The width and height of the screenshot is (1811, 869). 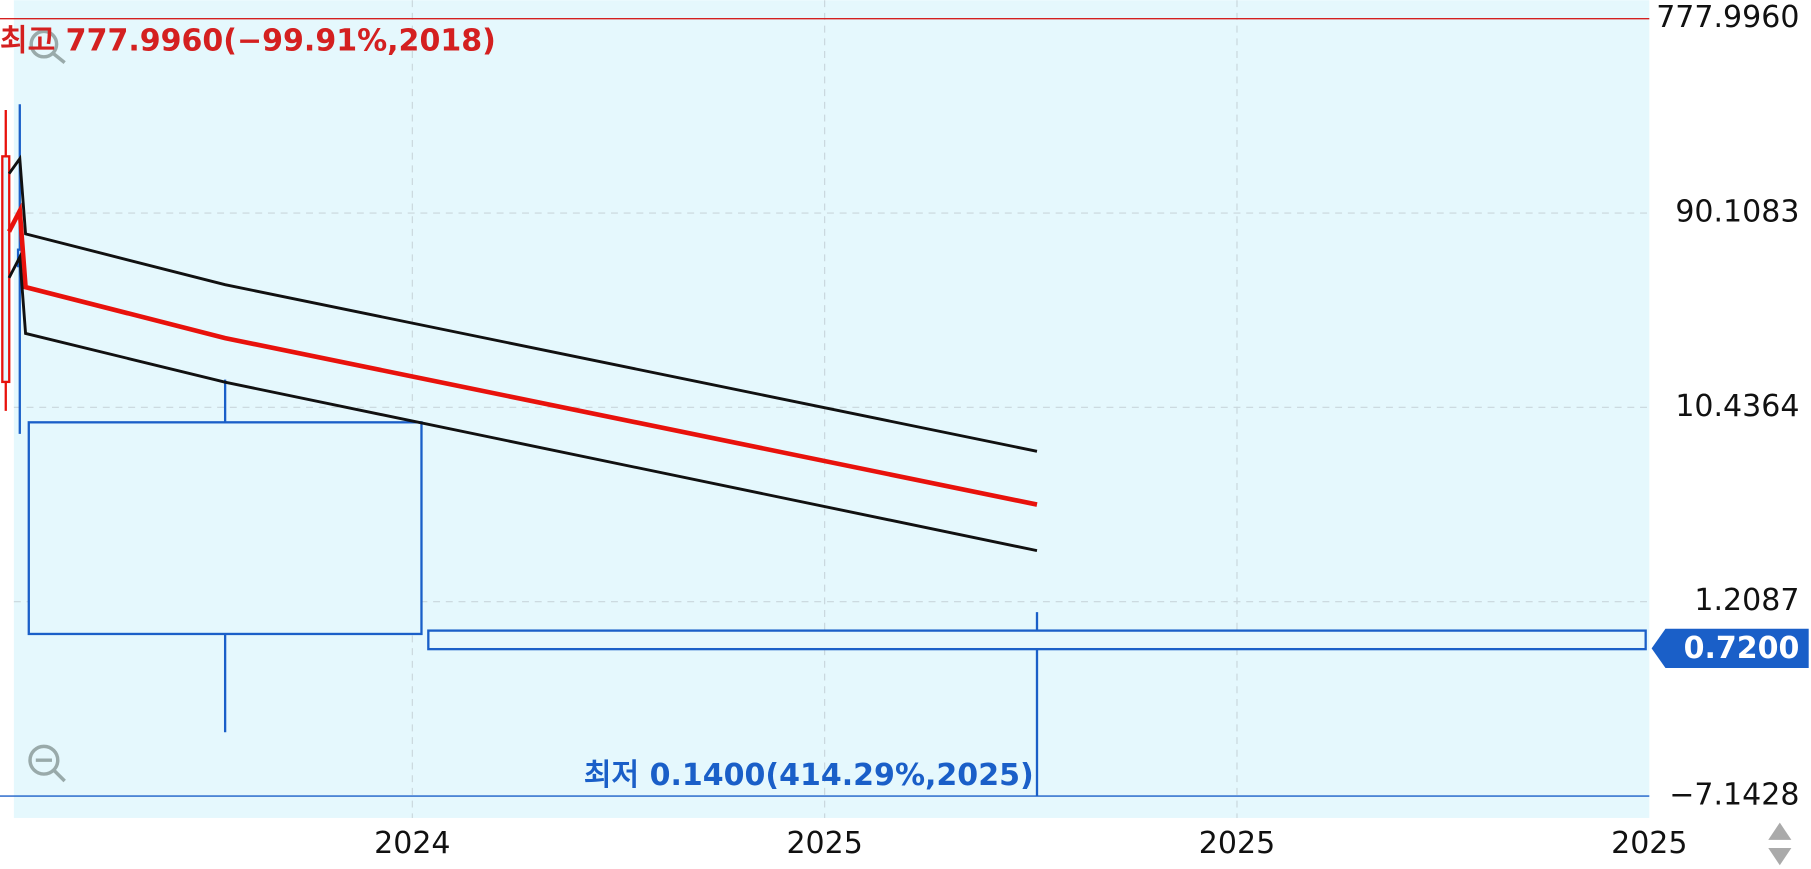 What do you see at coordinates (248, 40) in the screenshot?
I see `high-annotation: 최고 777.9960(−99.91%,2018)` at bounding box center [248, 40].